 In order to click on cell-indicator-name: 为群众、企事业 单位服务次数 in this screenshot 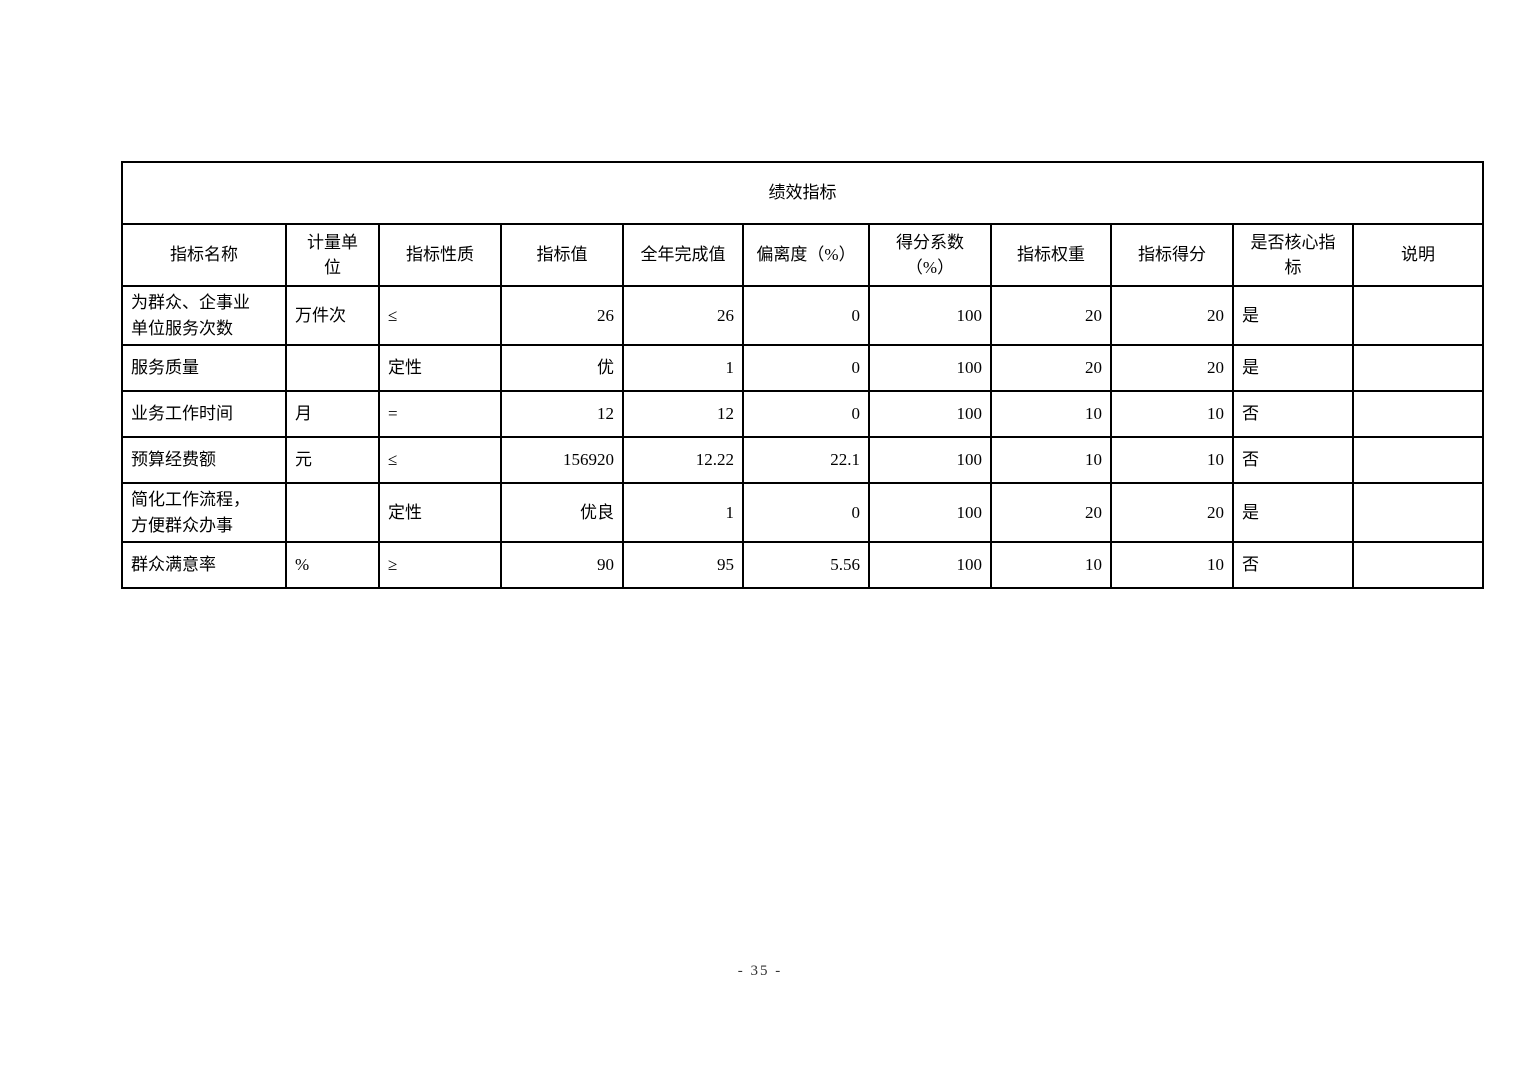, I will do `click(204, 315)`.